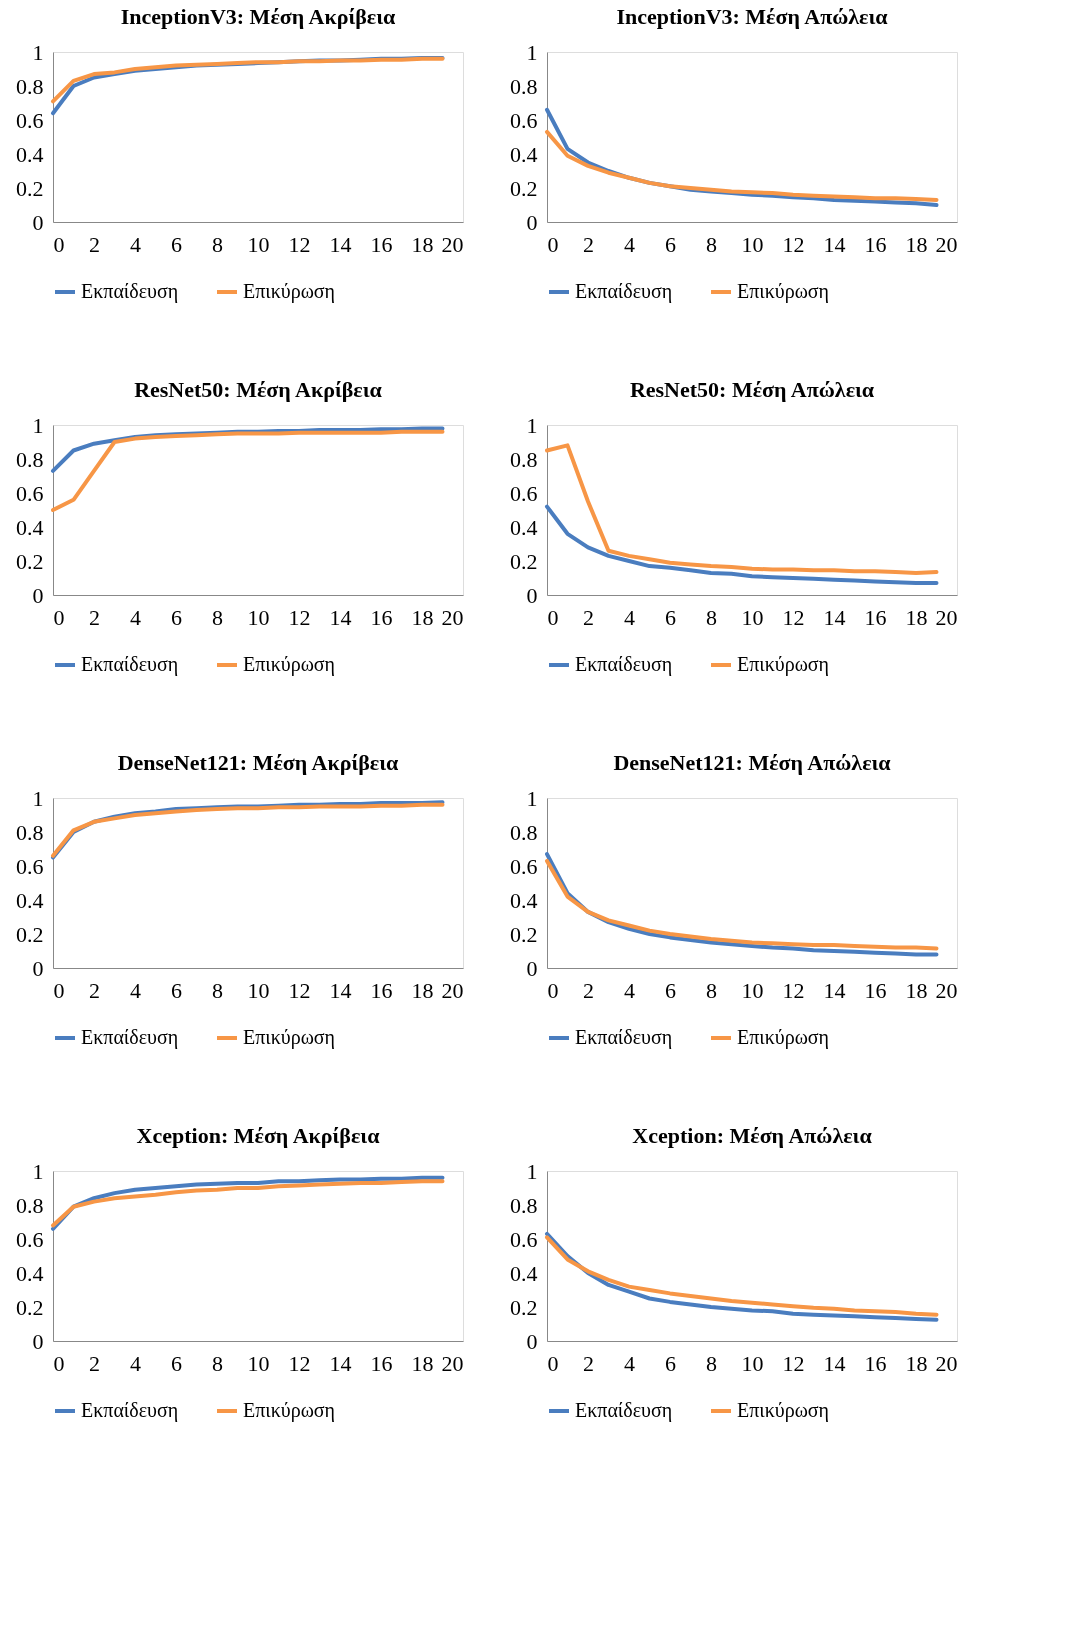 This screenshot has height=1633, width=1068. What do you see at coordinates (752, 16) in the screenshot?
I see `chart-title: InceptionV3: Μέση Απώλεια` at bounding box center [752, 16].